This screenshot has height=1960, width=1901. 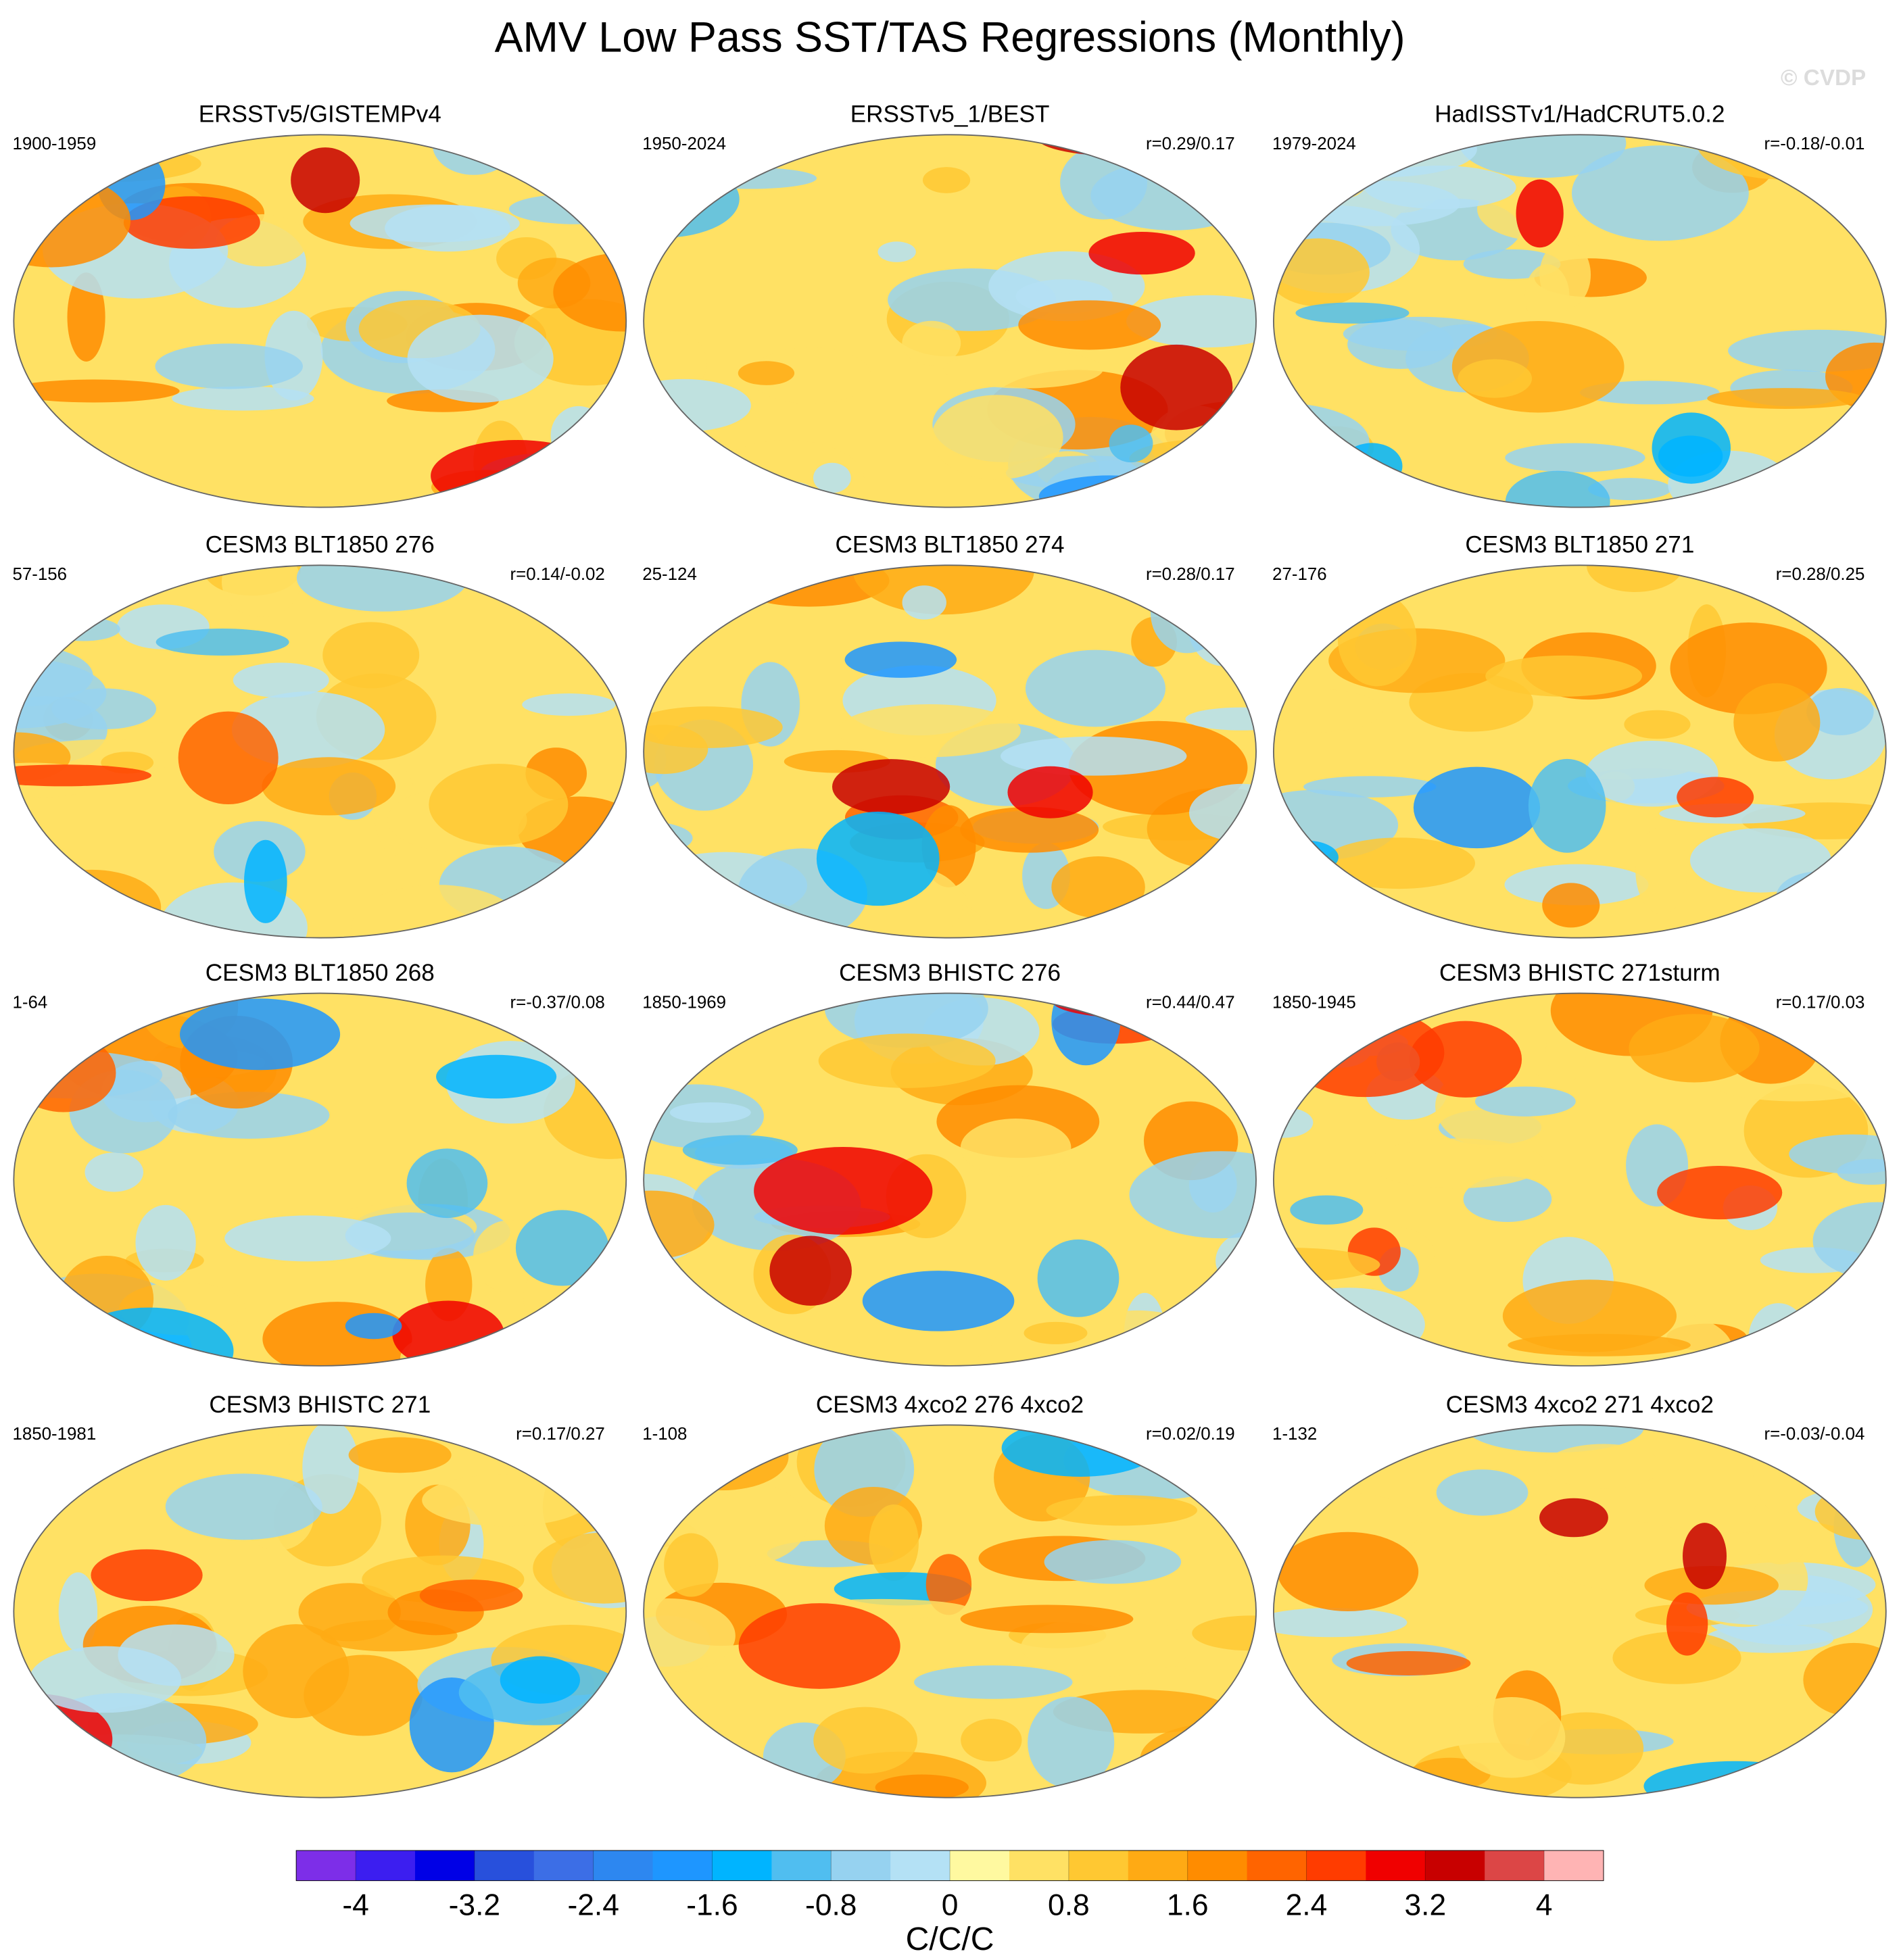 I want to click on panel-correlation: r=0.44/0.47, so click(x=1190, y=1001).